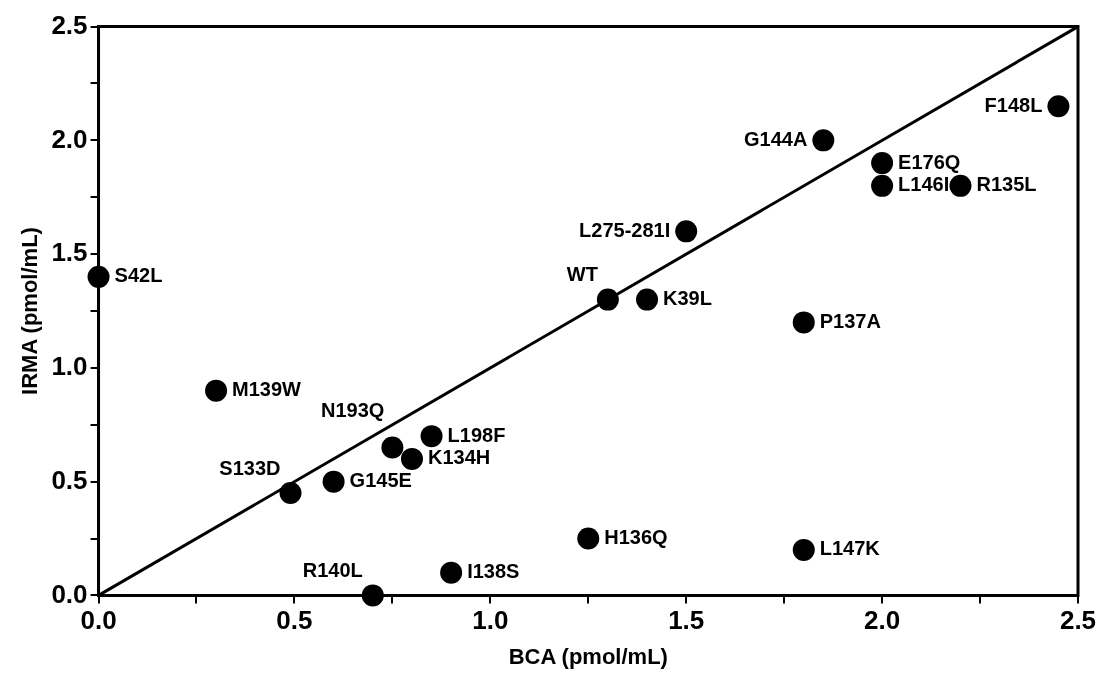  Describe the element at coordinates (588, 656) in the screenshot. I see `x-axis-title: BCA (pmol/mL)` at that location.